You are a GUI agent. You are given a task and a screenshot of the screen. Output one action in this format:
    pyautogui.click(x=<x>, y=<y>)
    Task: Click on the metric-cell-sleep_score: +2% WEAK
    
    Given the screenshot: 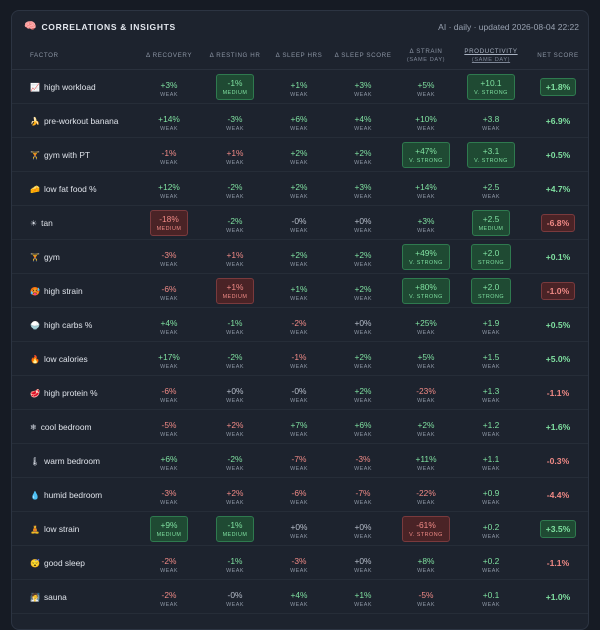 What is the action you would take?
    pyautogui.click(x=363, y=154)
    